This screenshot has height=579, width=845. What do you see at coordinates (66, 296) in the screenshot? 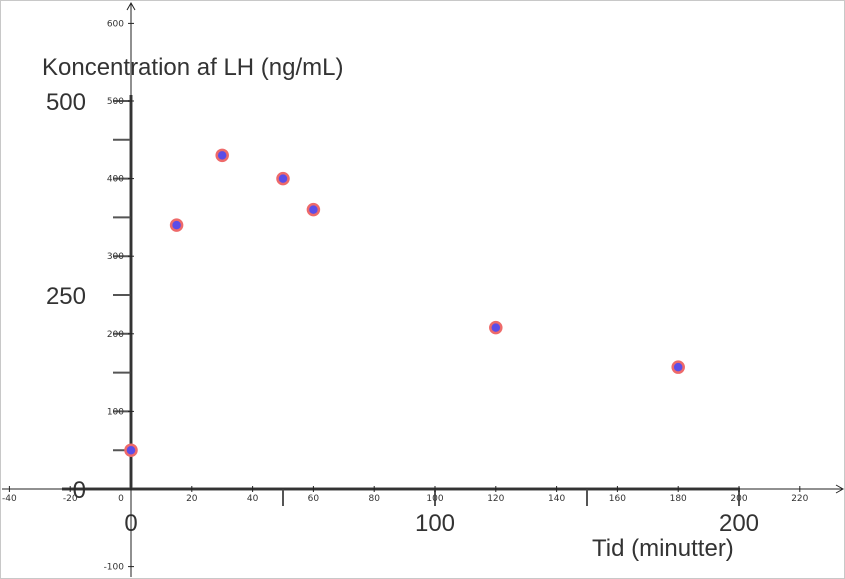
I see `overlay-y-tick-label: 250` at bounding box center [66, 296].